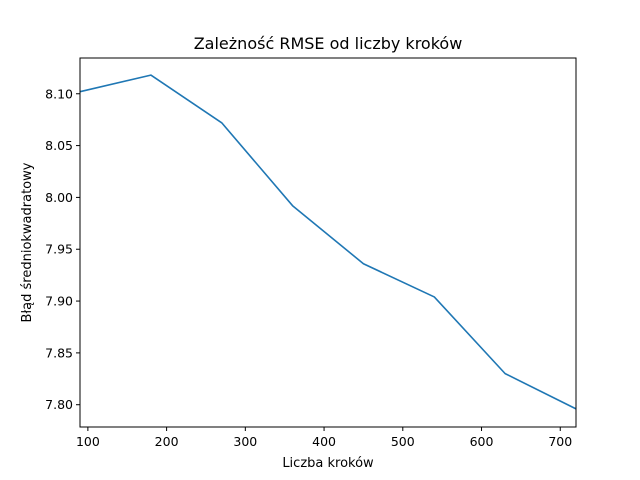  What do you see at coordinates (59, 301) in the screenshot?
I see `y-tick-label: 7.90` at bounding box center [59, 301].